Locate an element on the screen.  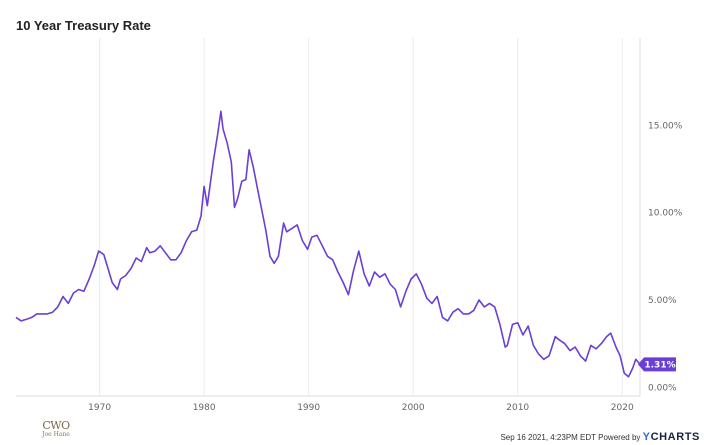
last-value-label: 1.31% is located at coordinates (659, 365).